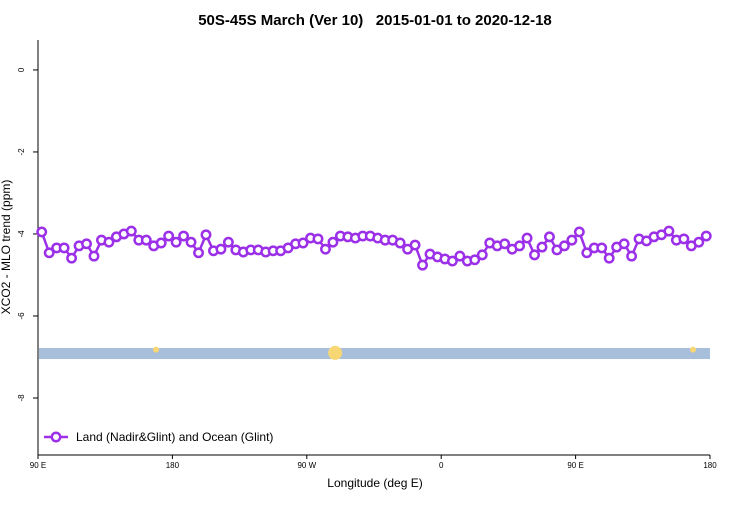 The width and height of the screenshot is (750, 505). What do you see at coordinates (21, 152) in the screenshot?
I see `y-tick-label: -2` at bounding box center [21, 152].